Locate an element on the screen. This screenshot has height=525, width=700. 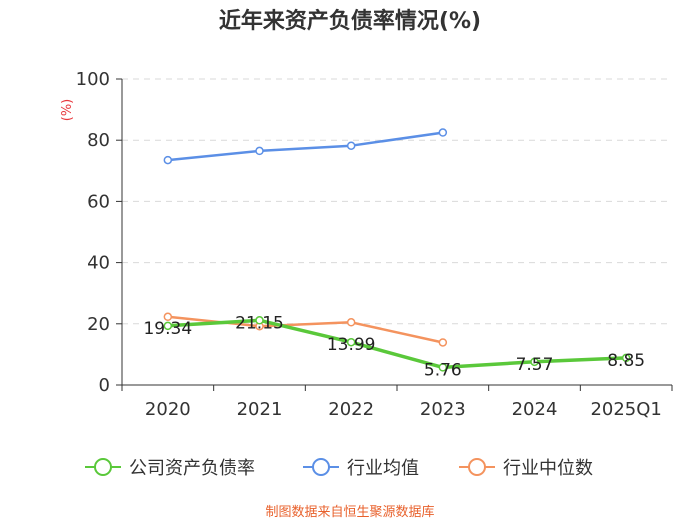
x-tick-label: 2025Q1 is located at coordinates (625, 409).